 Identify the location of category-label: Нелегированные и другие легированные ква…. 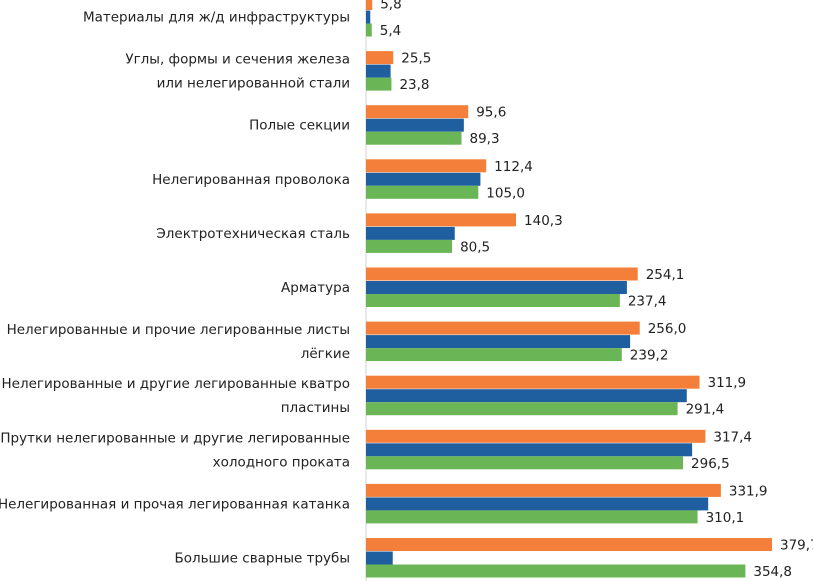
(176, 384).